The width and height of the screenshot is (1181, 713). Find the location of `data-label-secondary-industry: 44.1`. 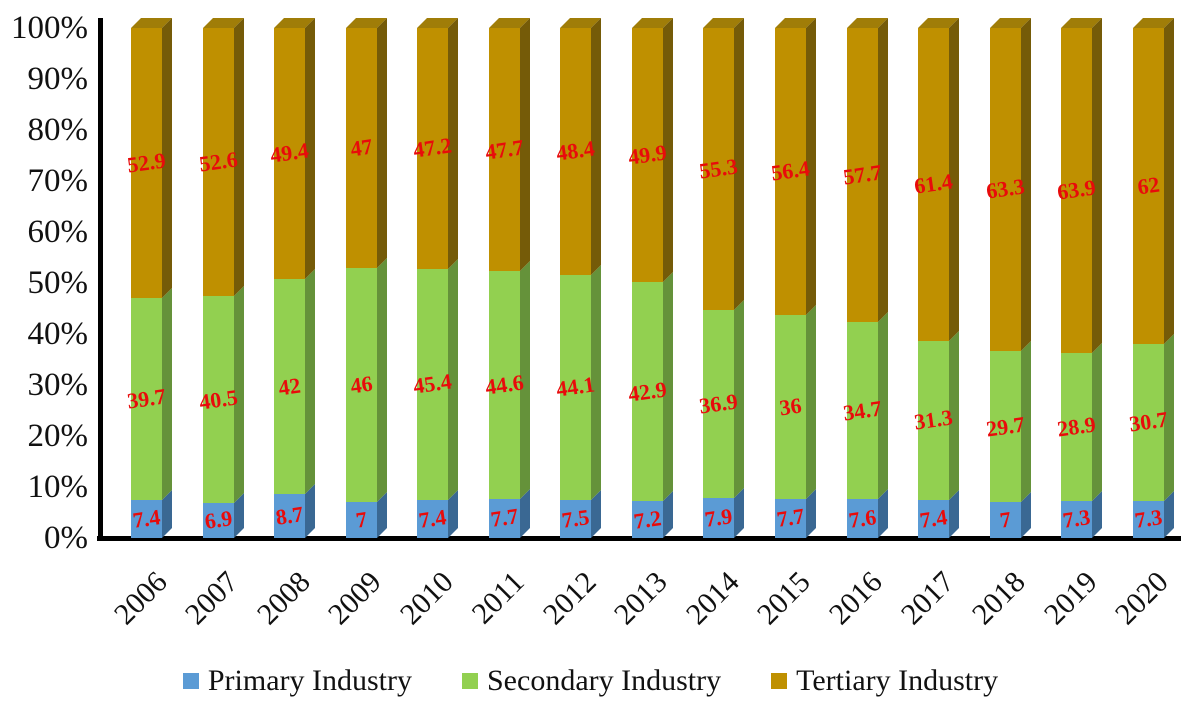

data-label-secondary-industry: 44.1 is located at coordinates (575, 386).